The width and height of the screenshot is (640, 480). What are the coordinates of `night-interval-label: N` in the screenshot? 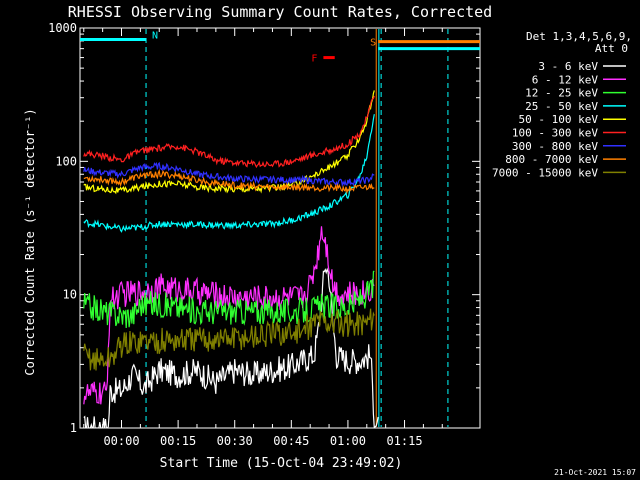 It's located at (155, 35).